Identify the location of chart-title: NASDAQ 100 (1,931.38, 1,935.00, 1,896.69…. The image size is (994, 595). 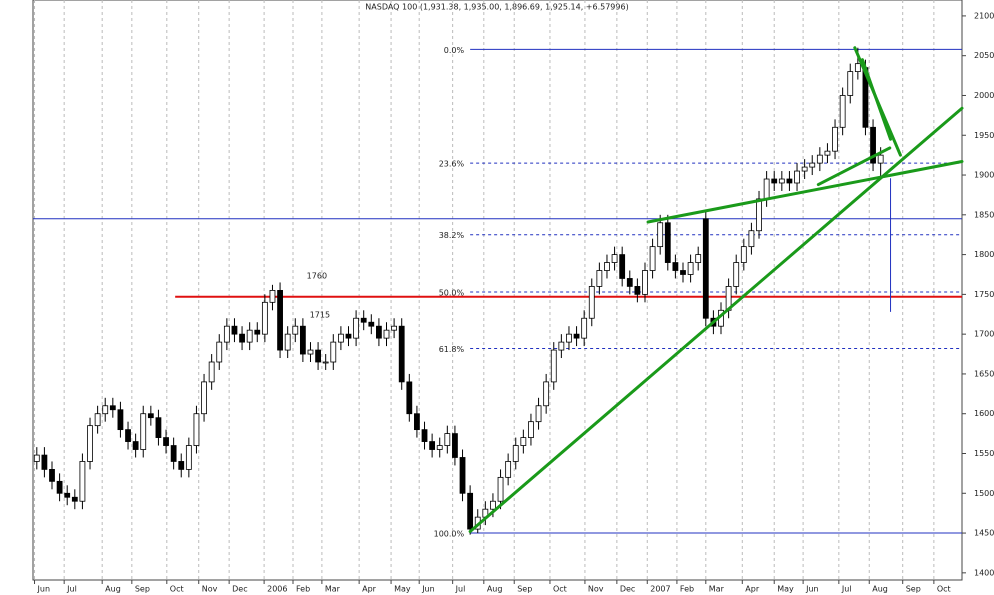
(496, 7).